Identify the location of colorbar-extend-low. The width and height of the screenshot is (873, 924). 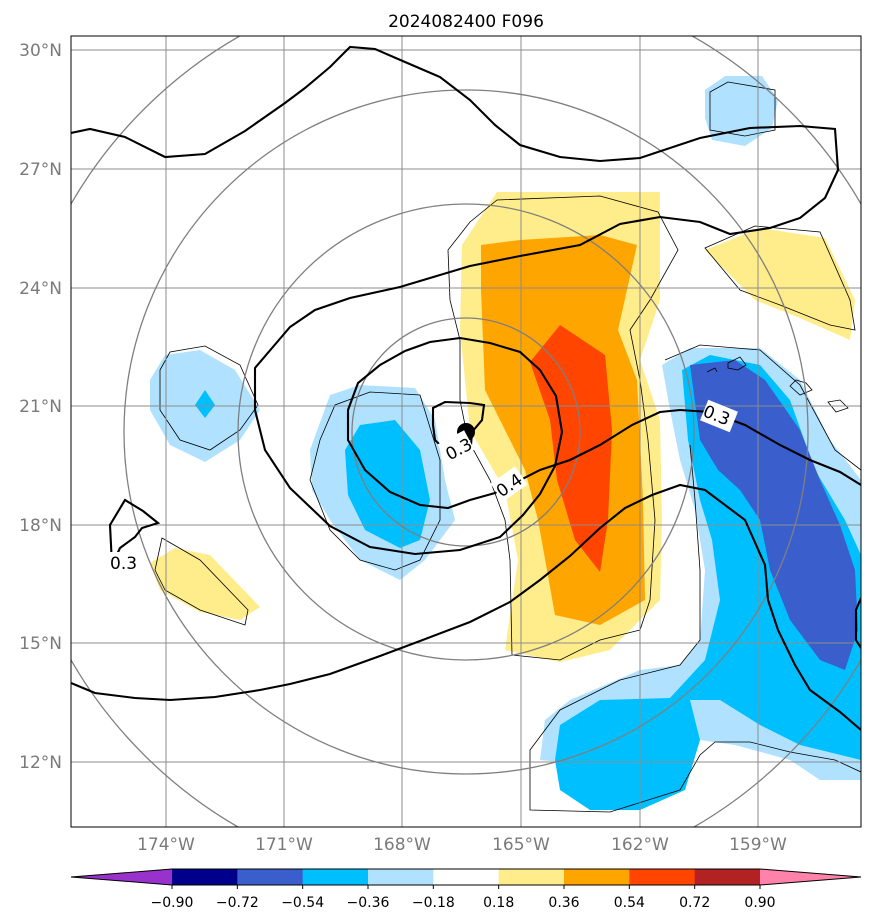
(121, 877).